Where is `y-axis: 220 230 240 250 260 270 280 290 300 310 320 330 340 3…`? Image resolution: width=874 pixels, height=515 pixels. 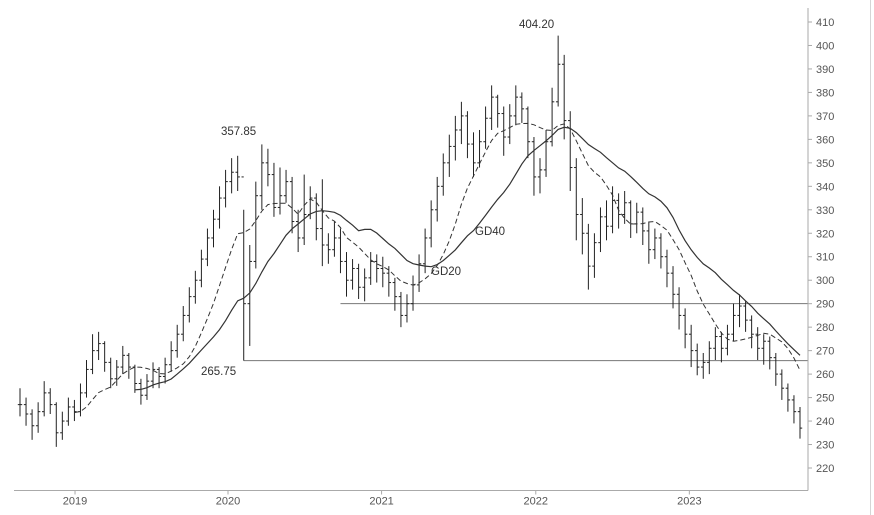
y-axis: 220 230 240 250 260 270 280 290 300 310 320 330 340 3… is located at coordinates (820, 249).